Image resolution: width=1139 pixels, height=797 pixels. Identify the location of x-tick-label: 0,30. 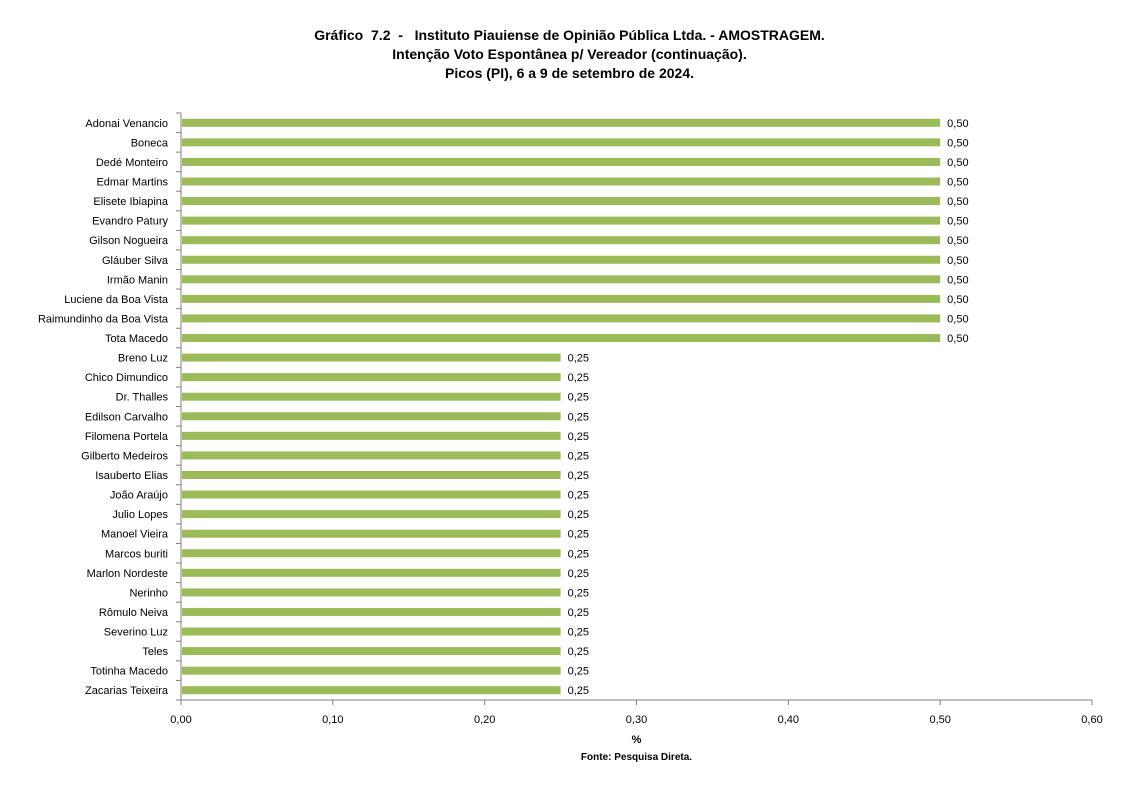
(636, 720).